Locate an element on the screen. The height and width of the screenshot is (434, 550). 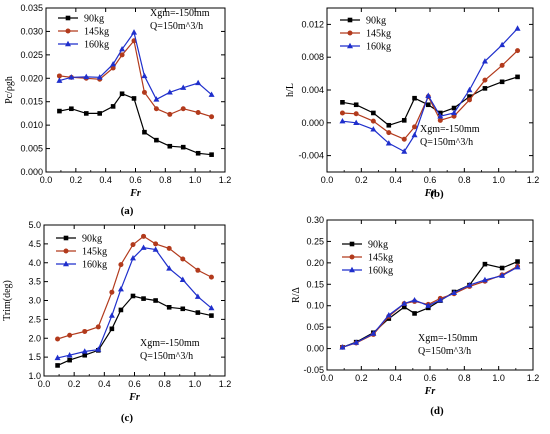
series-145kg is located at coordinates (135, 79).